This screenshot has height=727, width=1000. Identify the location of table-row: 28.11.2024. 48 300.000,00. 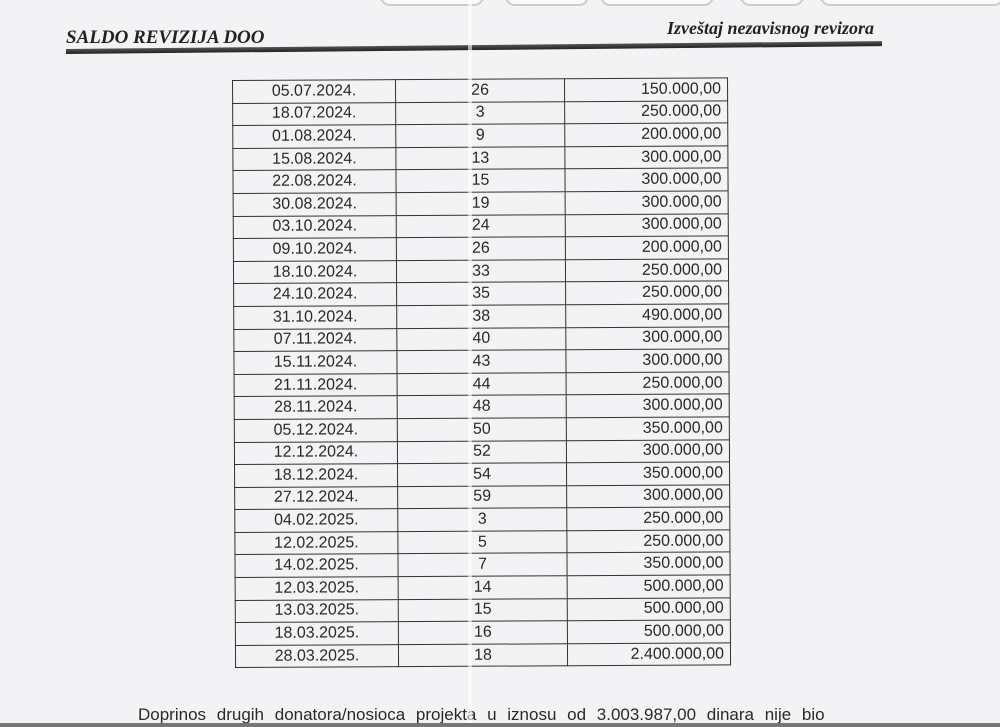
(482, 407).